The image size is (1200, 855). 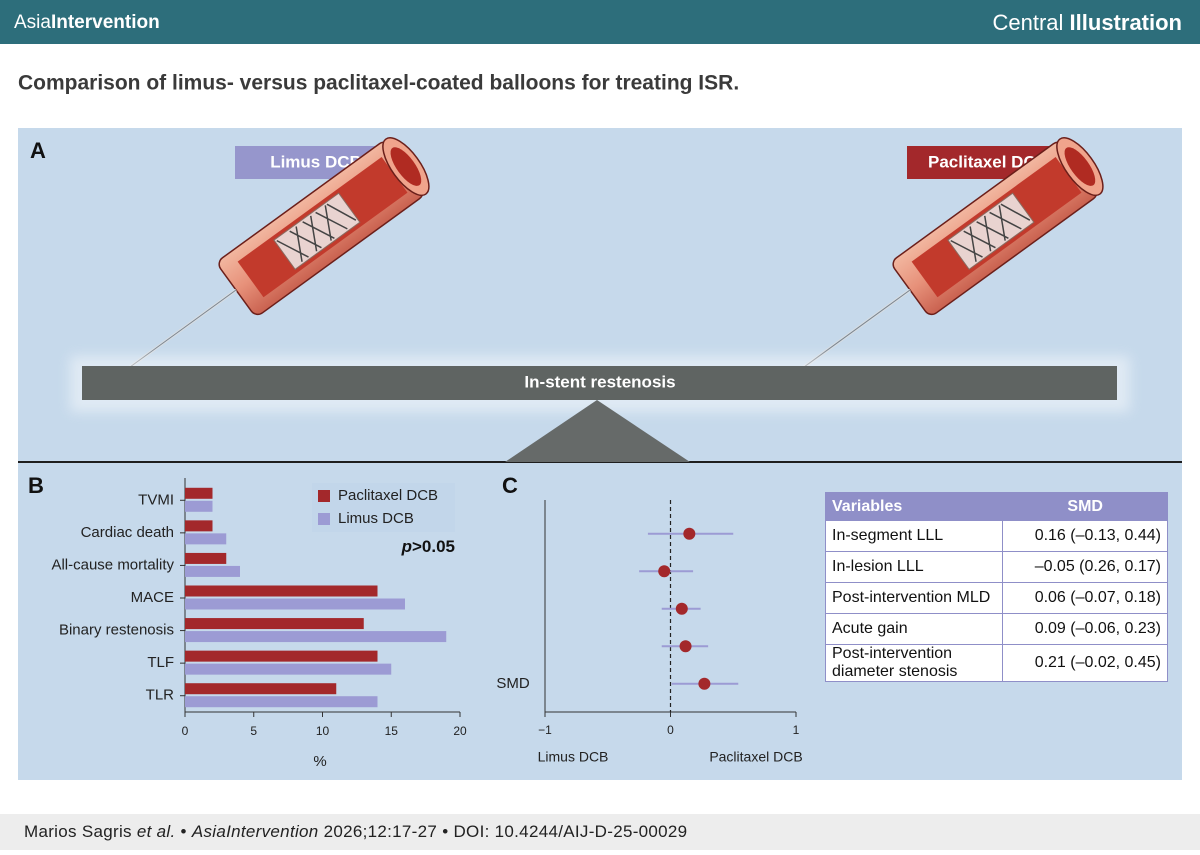 I want to click on label-prefix: Central, so click(x=1028, y=22).